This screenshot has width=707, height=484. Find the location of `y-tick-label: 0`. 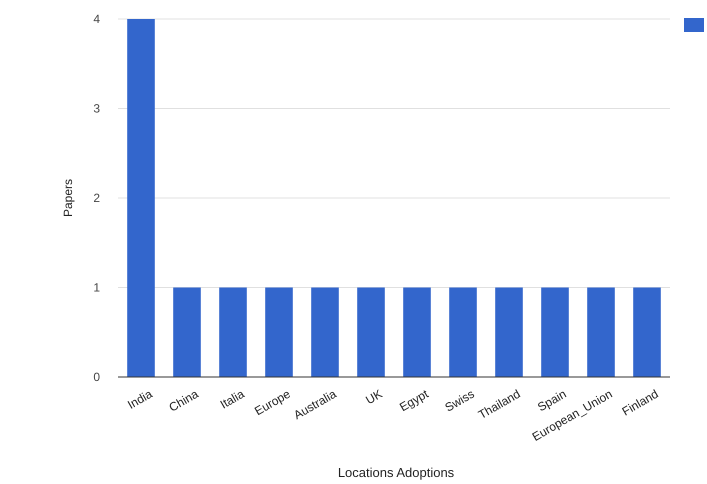

y-tick-label: 0 is located at coordinates (96, 377).